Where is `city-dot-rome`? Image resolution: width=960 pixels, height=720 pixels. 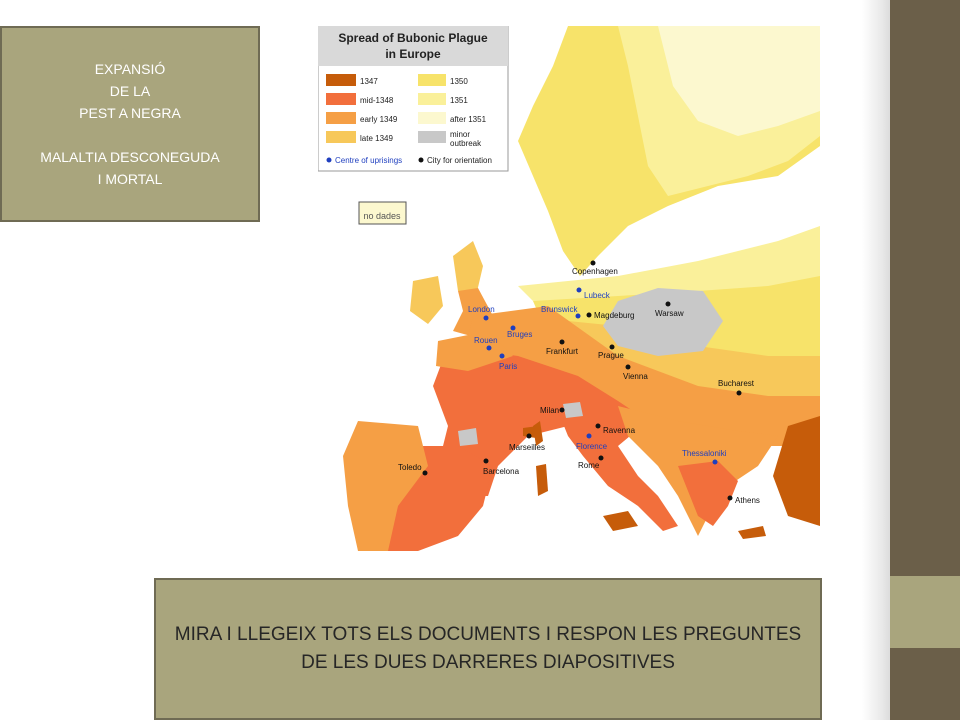 city-dot-rome is located at coordinates (601, 458).